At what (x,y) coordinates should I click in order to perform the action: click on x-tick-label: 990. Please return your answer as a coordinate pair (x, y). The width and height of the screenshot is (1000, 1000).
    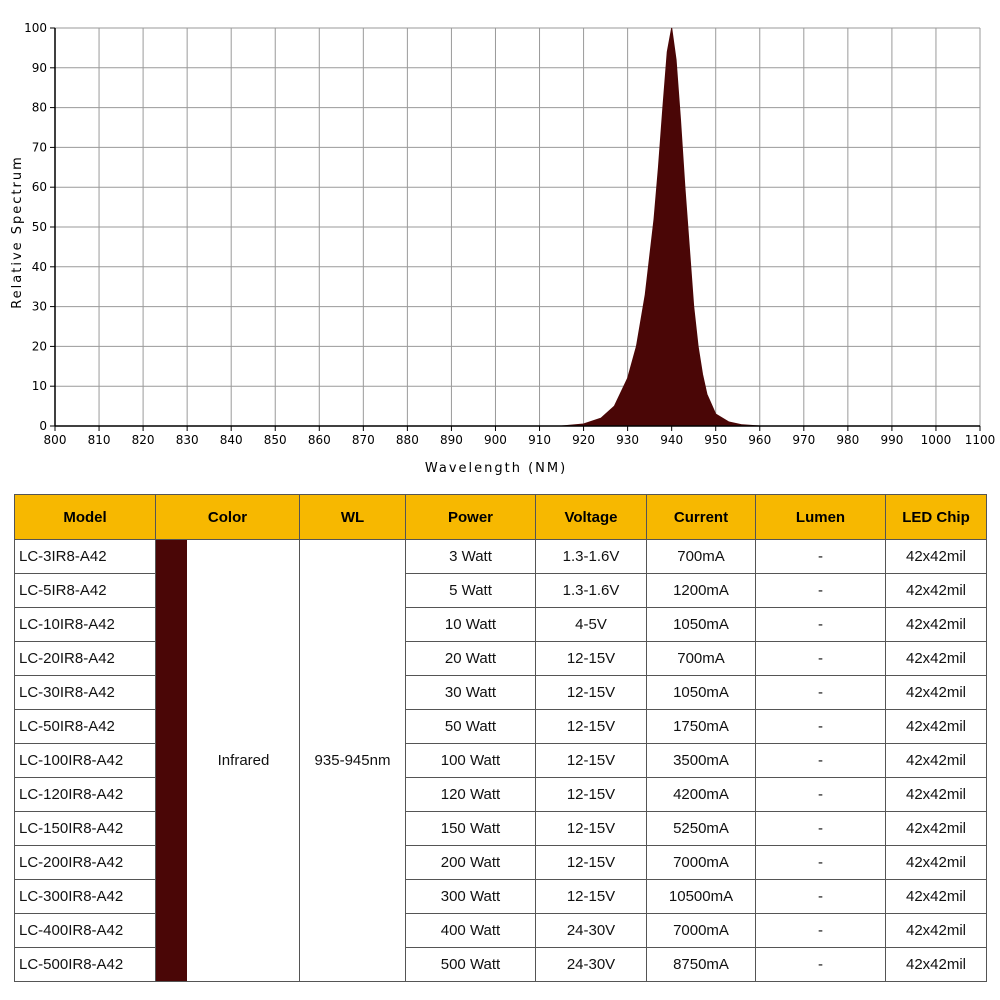
    Looking at the image, I should click on (891, 440).